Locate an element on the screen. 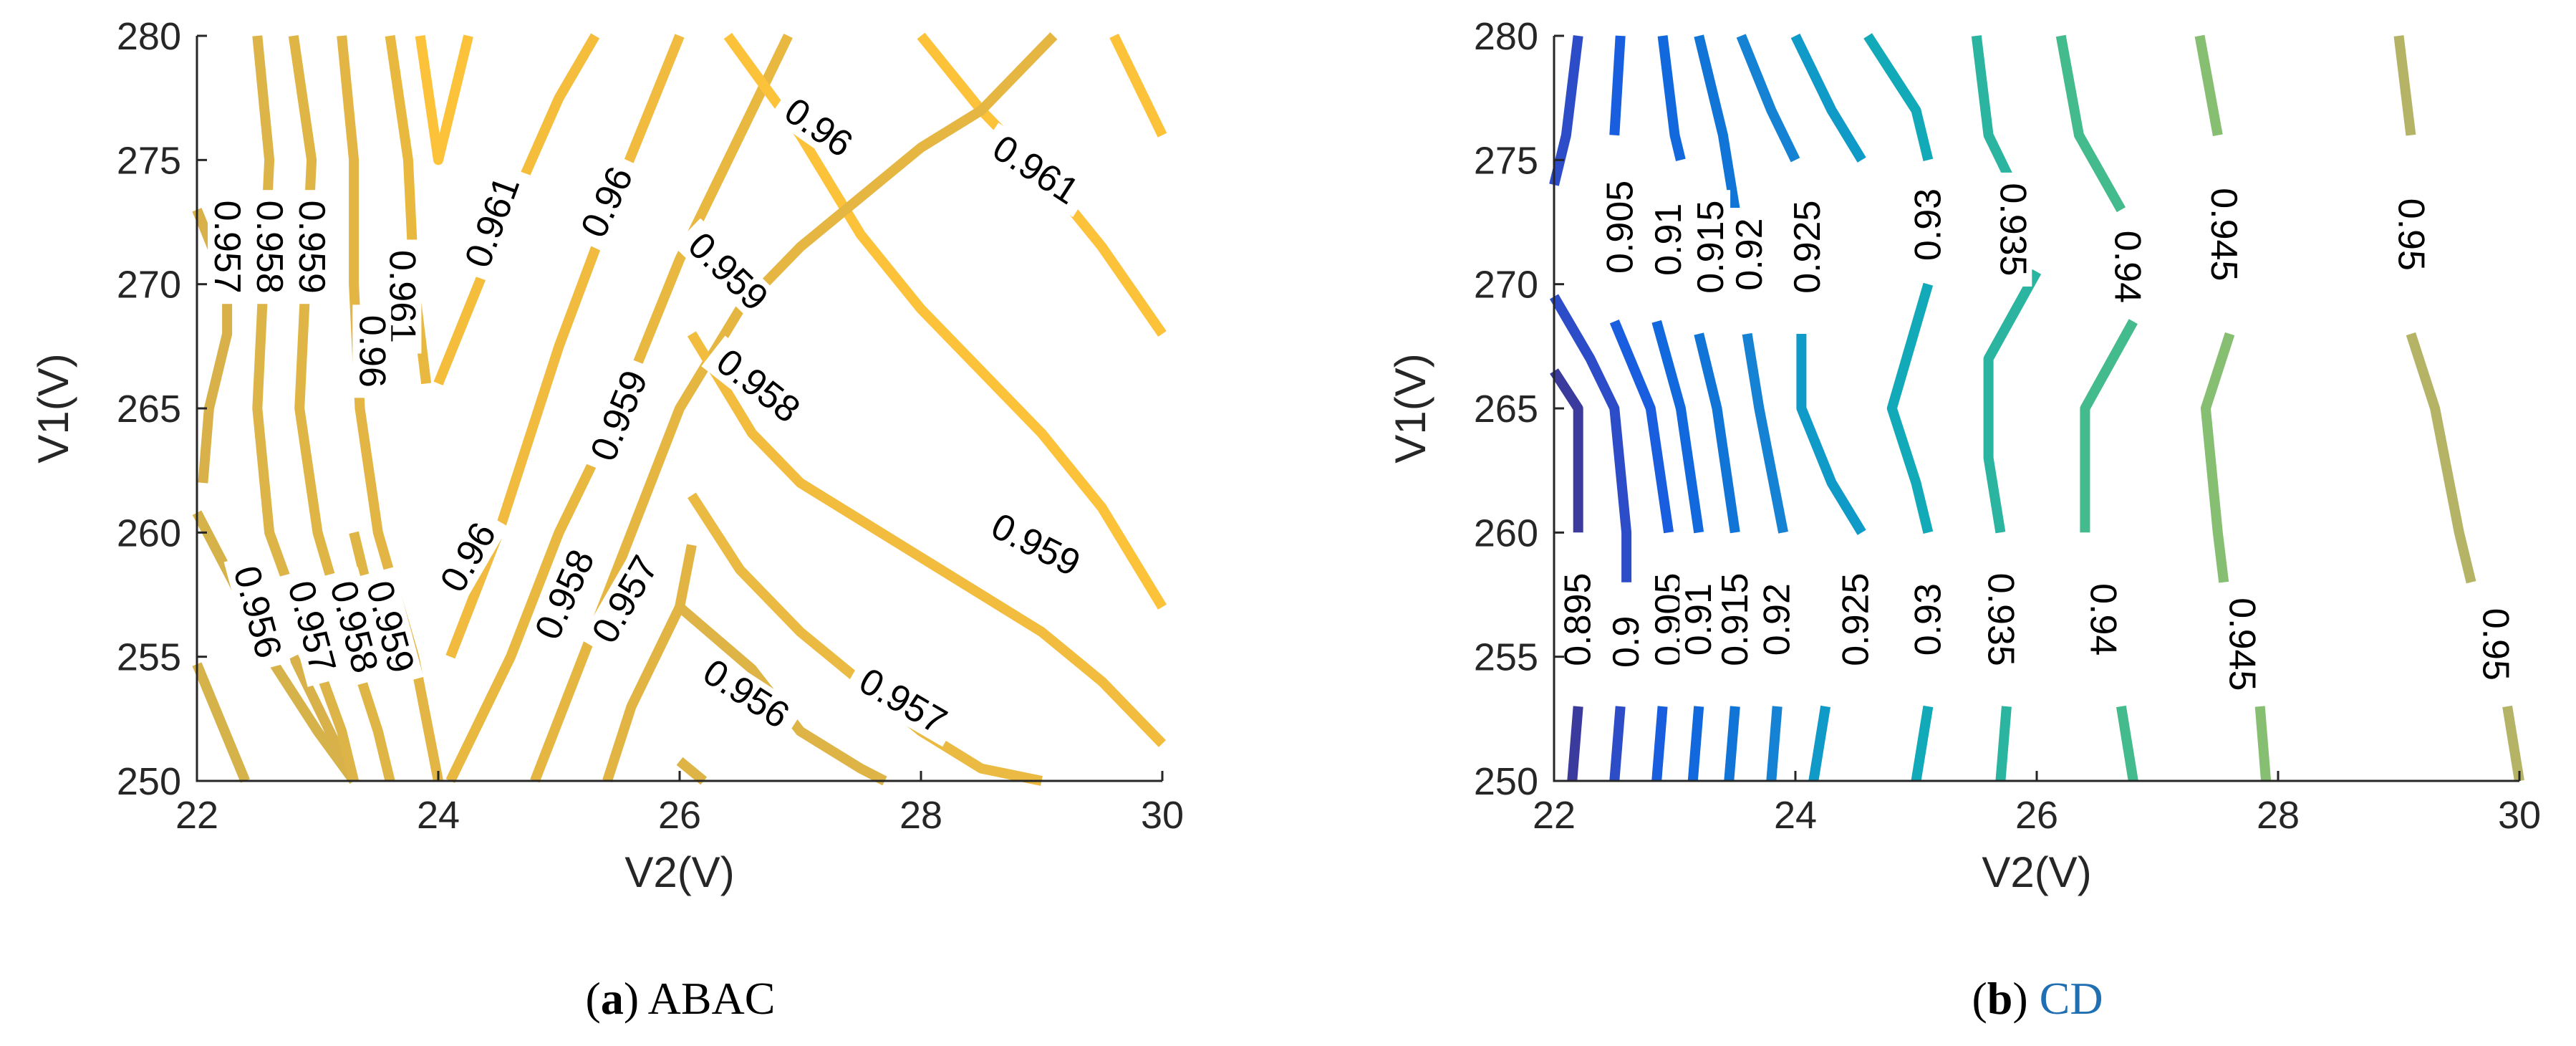 The height and width of the screenshot is (1046, 2576). panel-caption: (a) ABAC is located at coordinates (681, 999).